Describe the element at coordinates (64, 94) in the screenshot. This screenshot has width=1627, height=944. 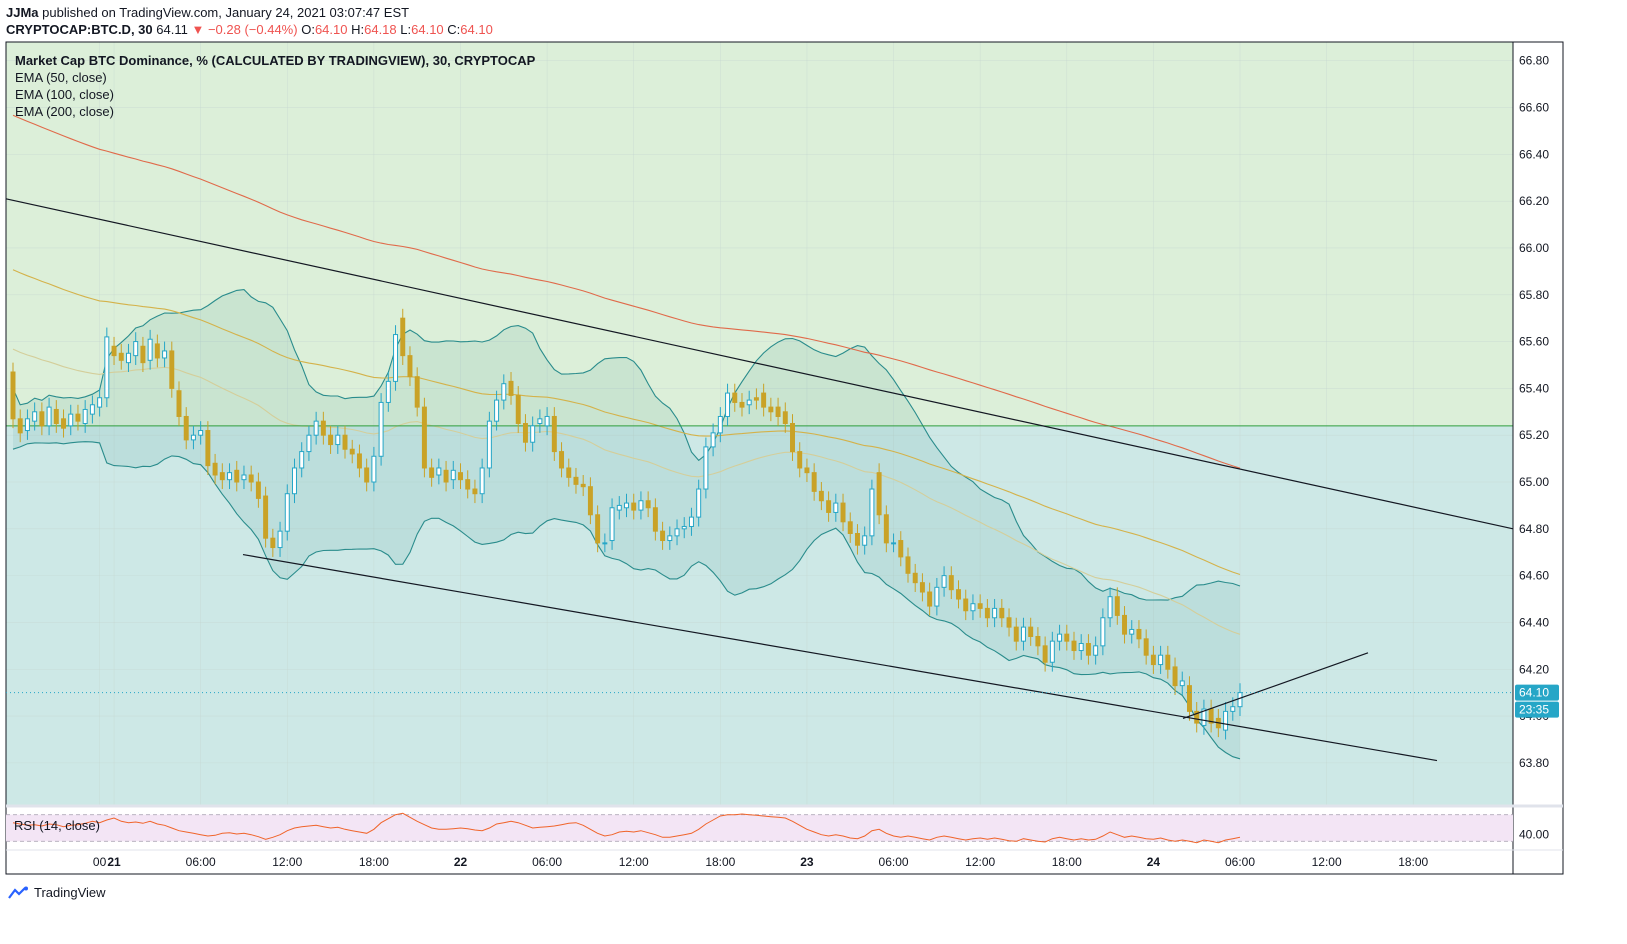
I see `ema-100-label: EMA (100, close)` at that location.